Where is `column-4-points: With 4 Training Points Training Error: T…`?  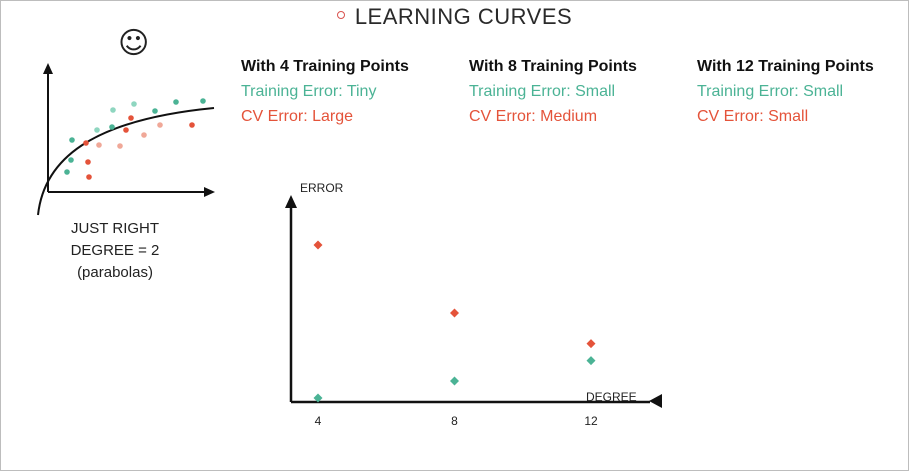
column-4-points: With 4 Training Points Training Error: T… is located at coordinates (325, 91).